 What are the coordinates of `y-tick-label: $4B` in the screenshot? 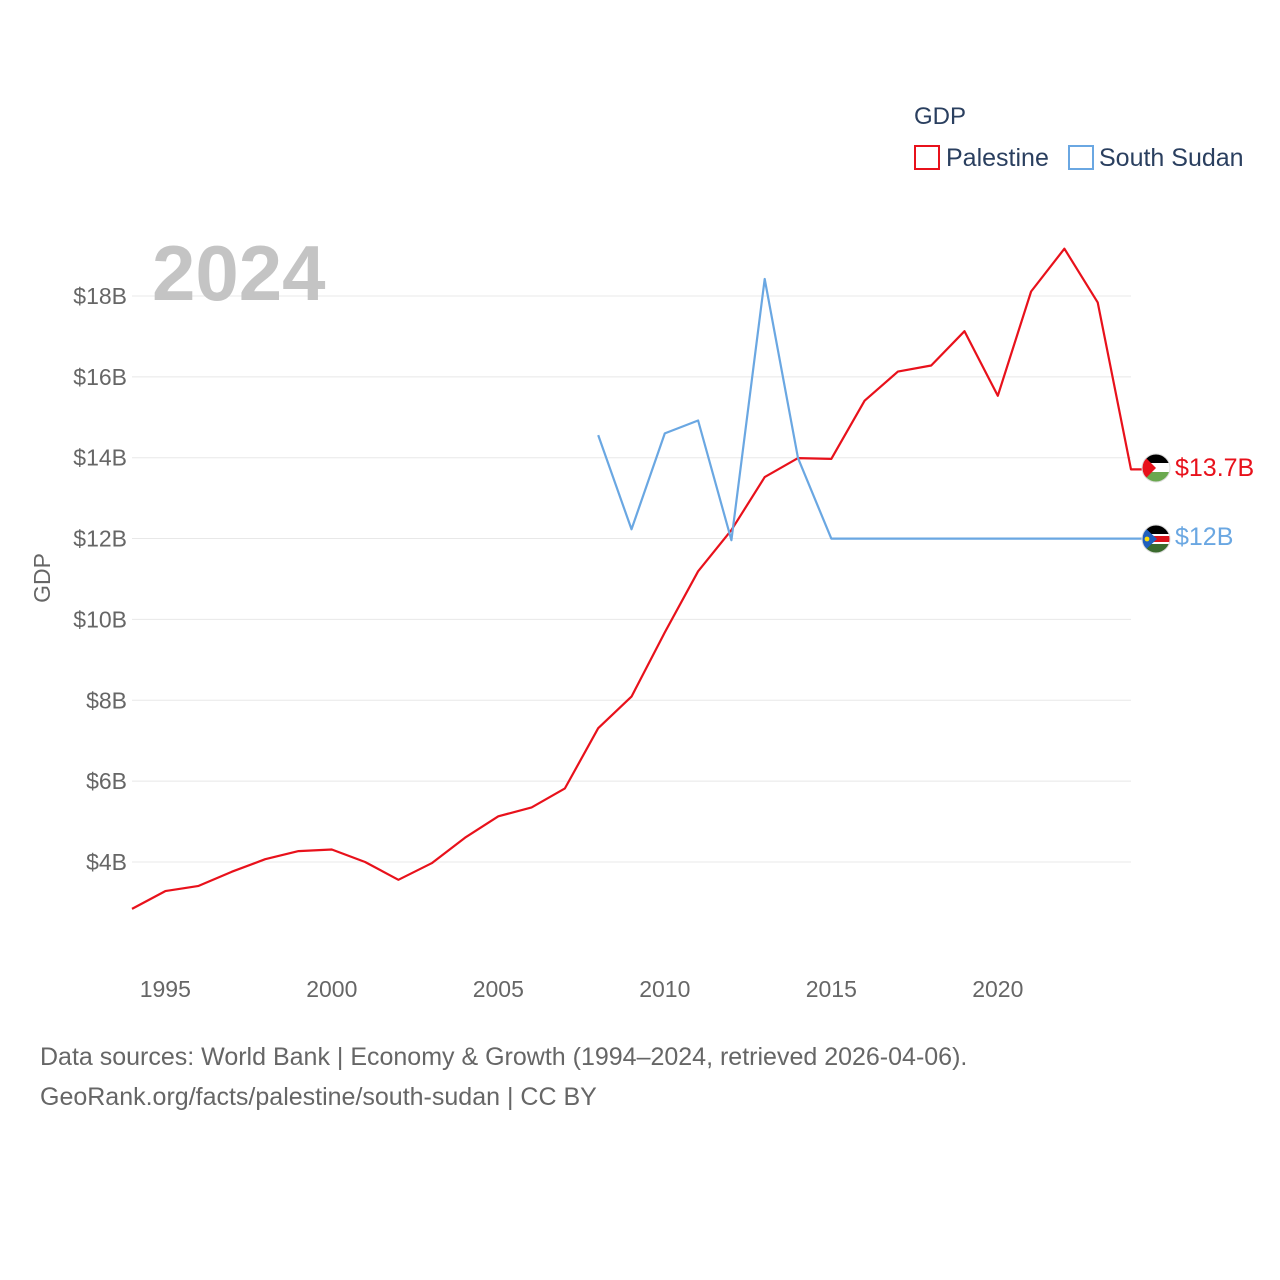 It's located at (106, 862).